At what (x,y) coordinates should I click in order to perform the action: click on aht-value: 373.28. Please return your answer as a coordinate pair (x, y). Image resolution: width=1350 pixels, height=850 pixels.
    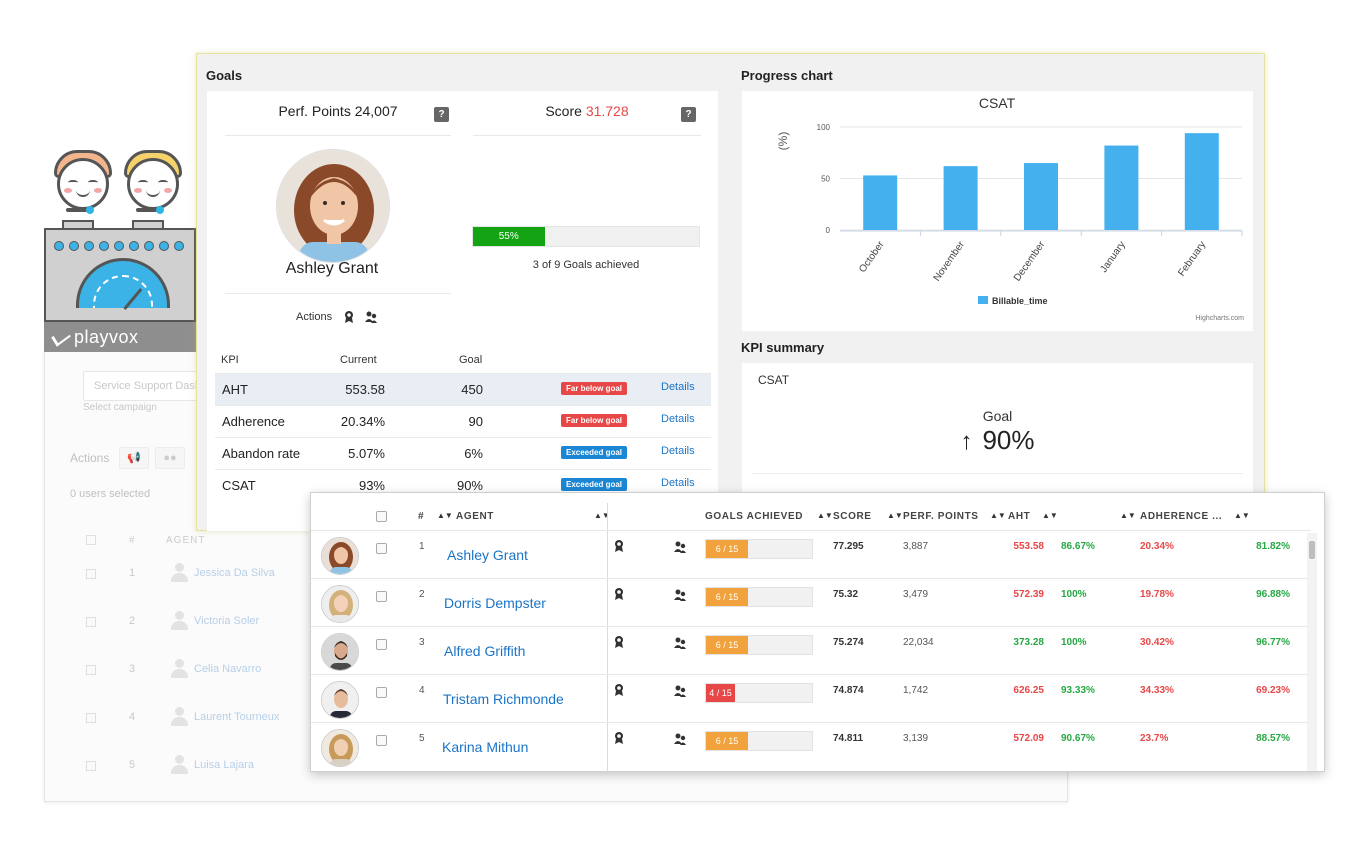
    Looking at the image, I should click on (1028, 642).